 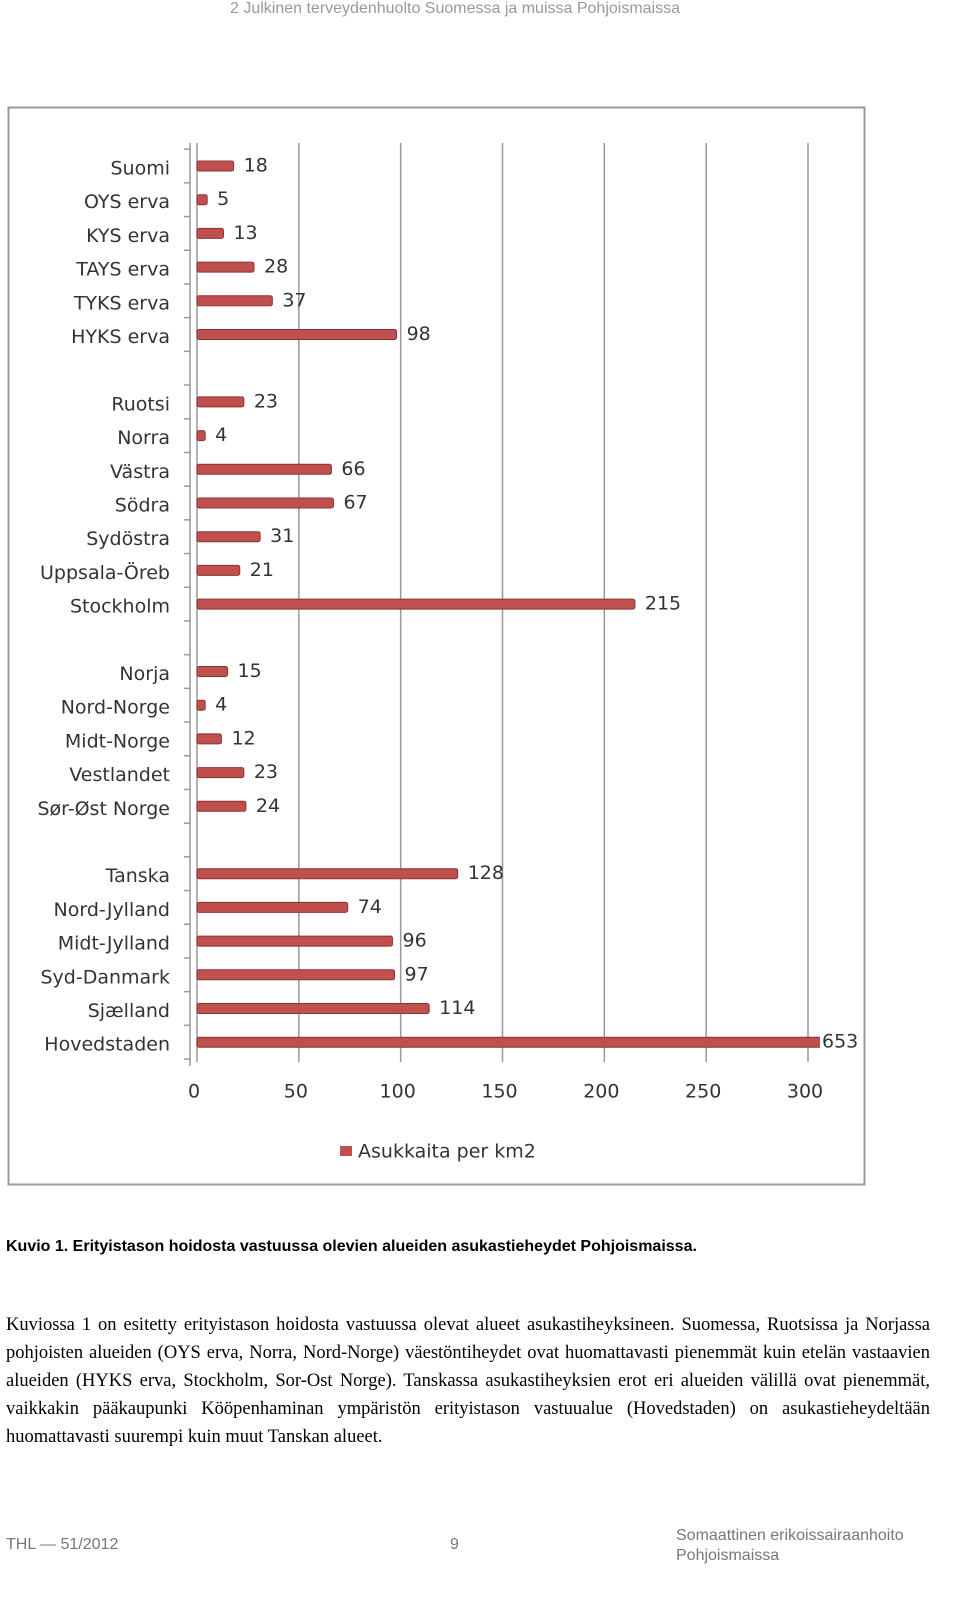 What do you see at coordinates (114, 944) in the screenshot?
I see `y-tick-label: Midt-Jylland` at bounding box center [114, 944].